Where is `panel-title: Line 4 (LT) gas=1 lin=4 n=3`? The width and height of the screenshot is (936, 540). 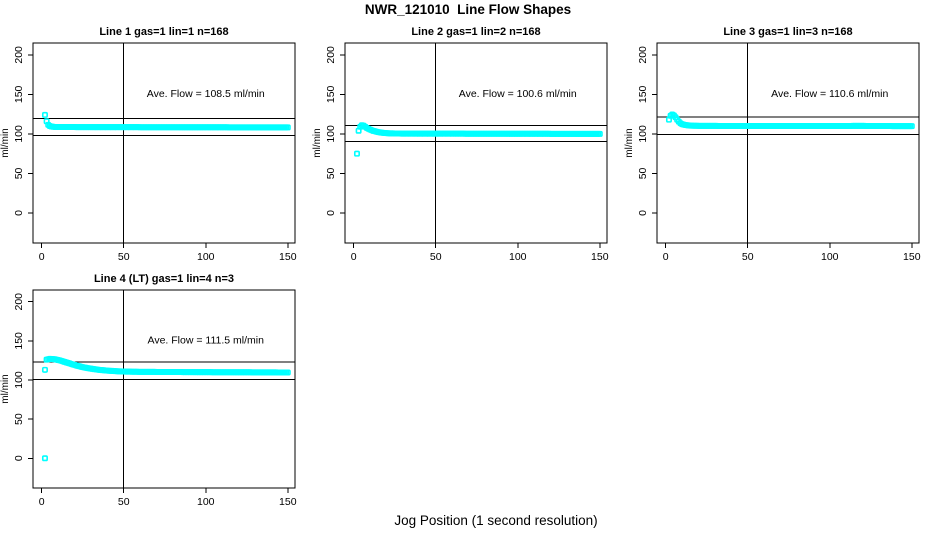 panel-title: Line 4 (LT) gas=1 lin=4 n=3 is located at coordinates (164, 279).